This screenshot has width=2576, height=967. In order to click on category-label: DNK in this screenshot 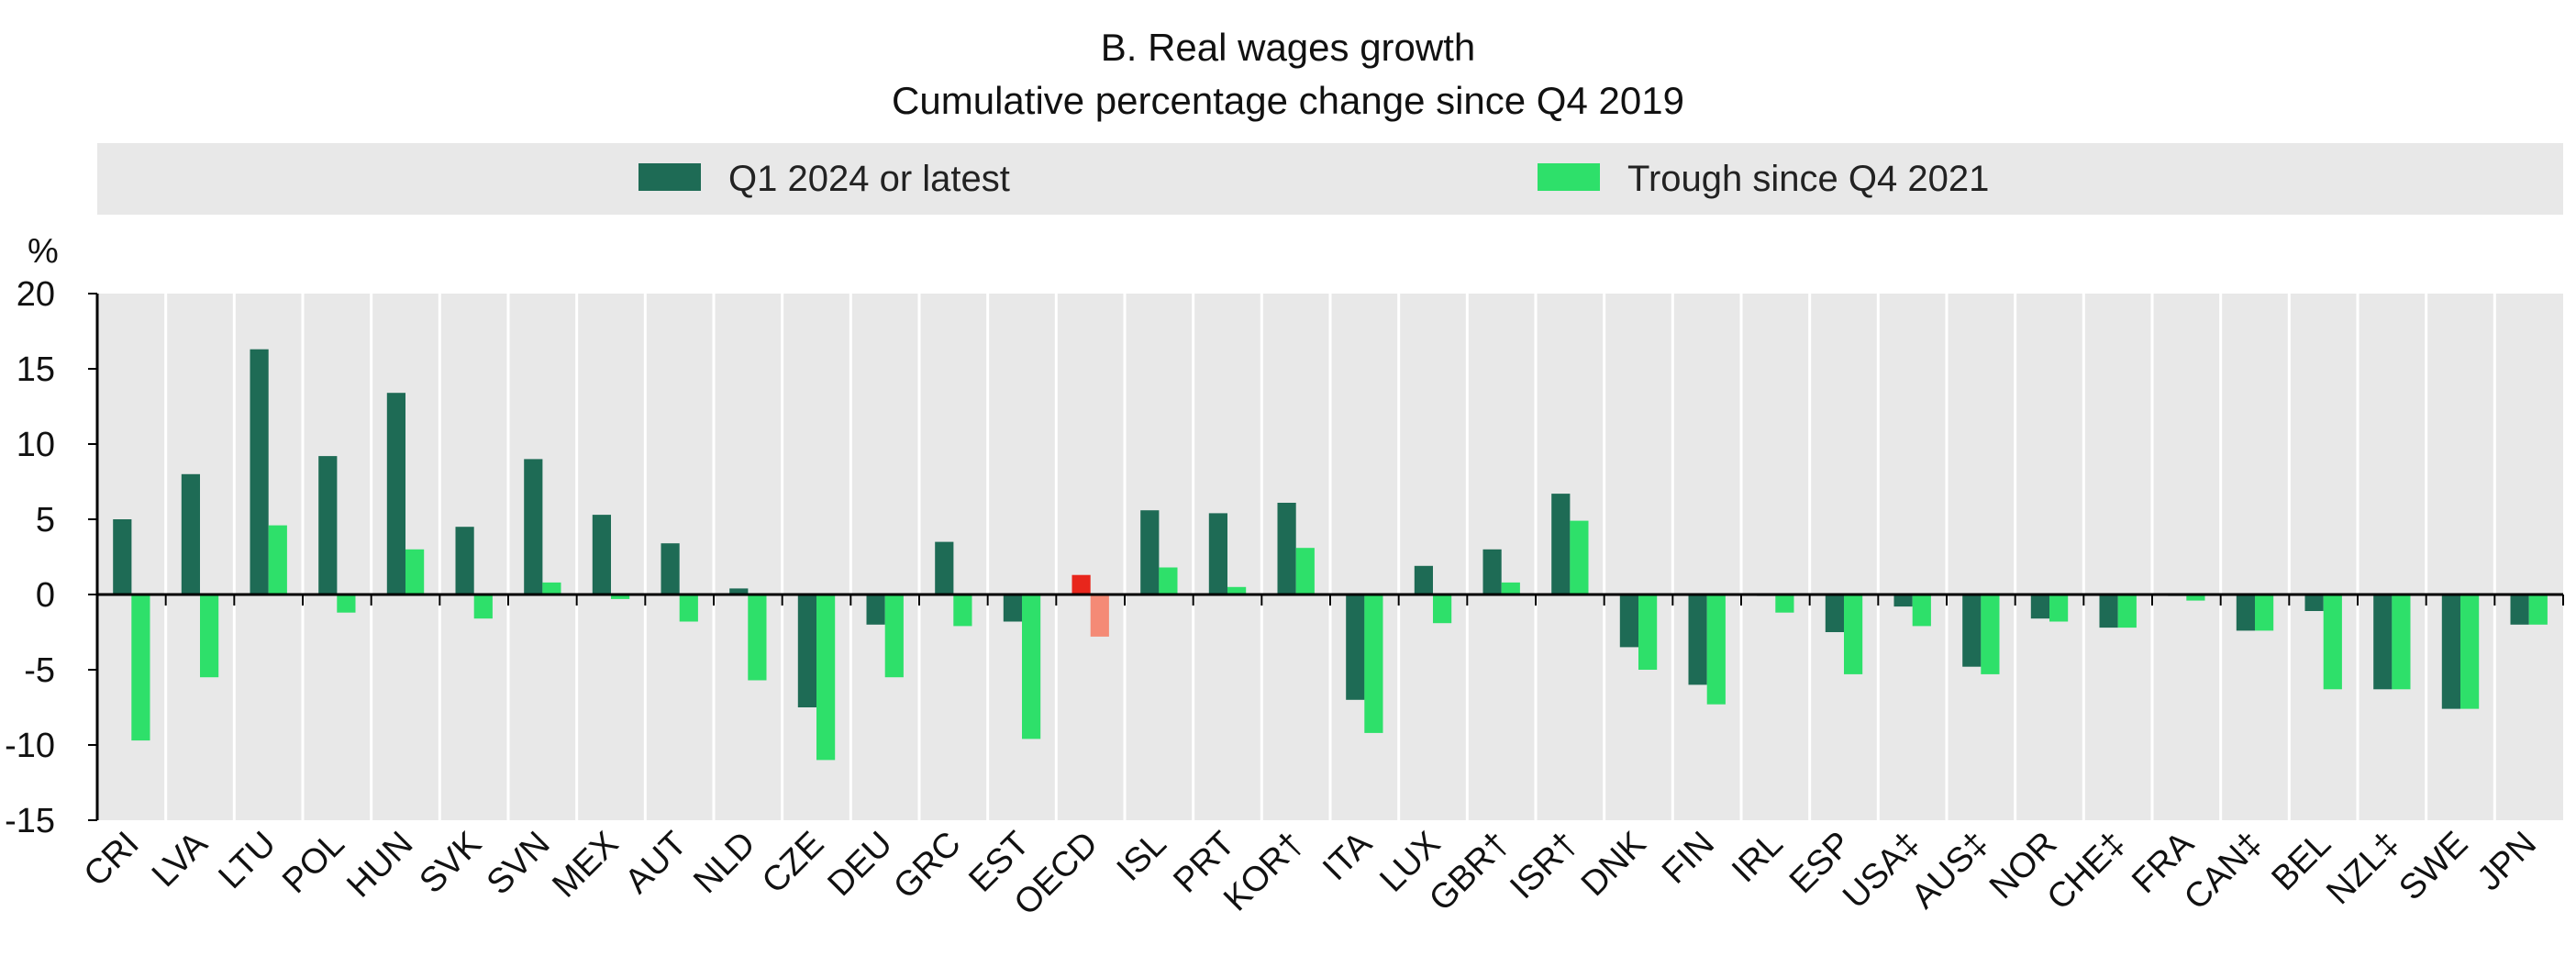, I will do `click(1613, 864)`.